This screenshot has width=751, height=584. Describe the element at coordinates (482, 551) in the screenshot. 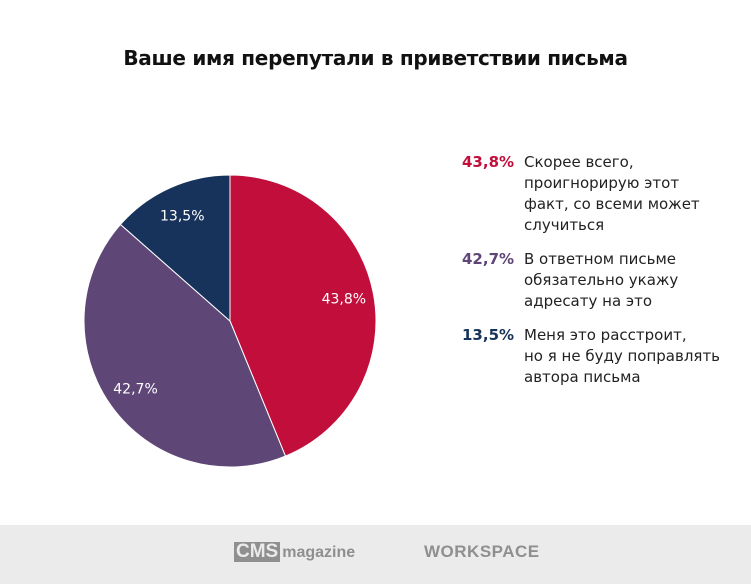

I see `workspace-logo: WORKSPACE` at that location.